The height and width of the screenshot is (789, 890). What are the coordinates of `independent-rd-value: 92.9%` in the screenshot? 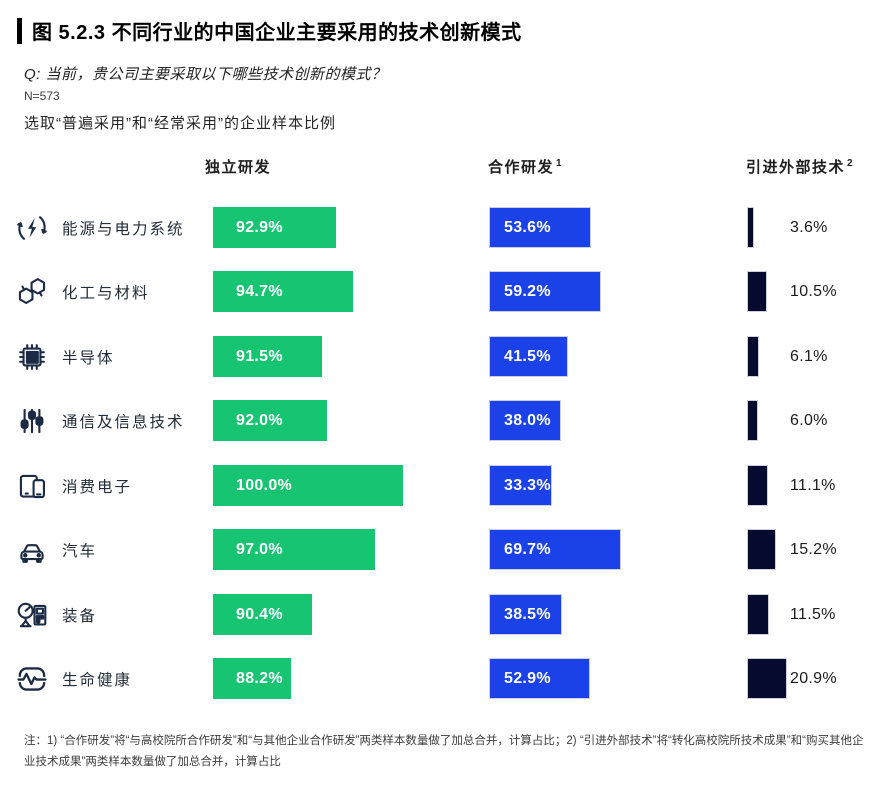 It's located at (259, 227).